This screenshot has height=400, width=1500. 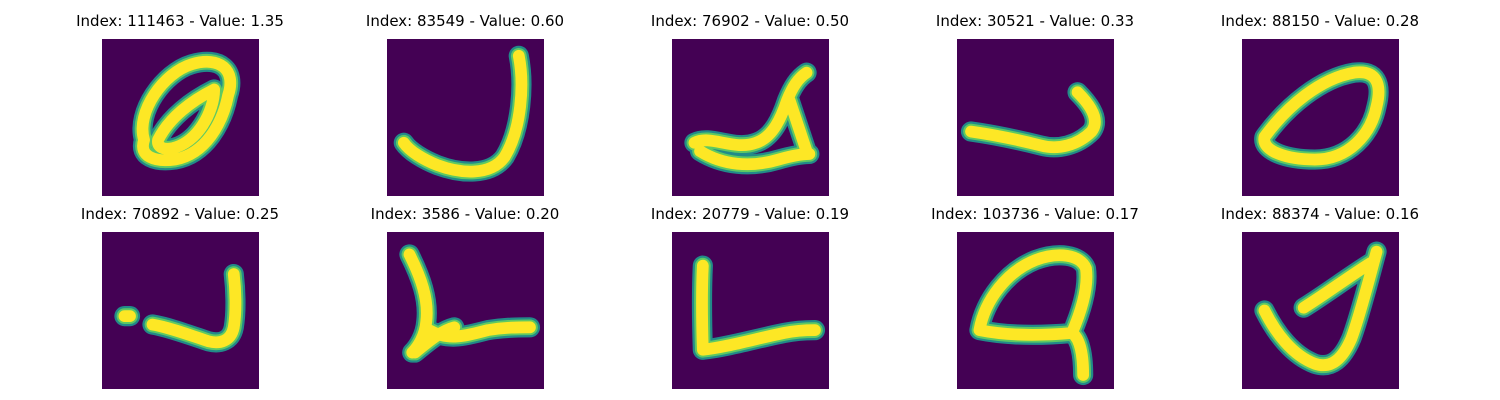 I want to click on sample-panel: Index: 76902 - Value: 0.50, so click(x=750, y=103).